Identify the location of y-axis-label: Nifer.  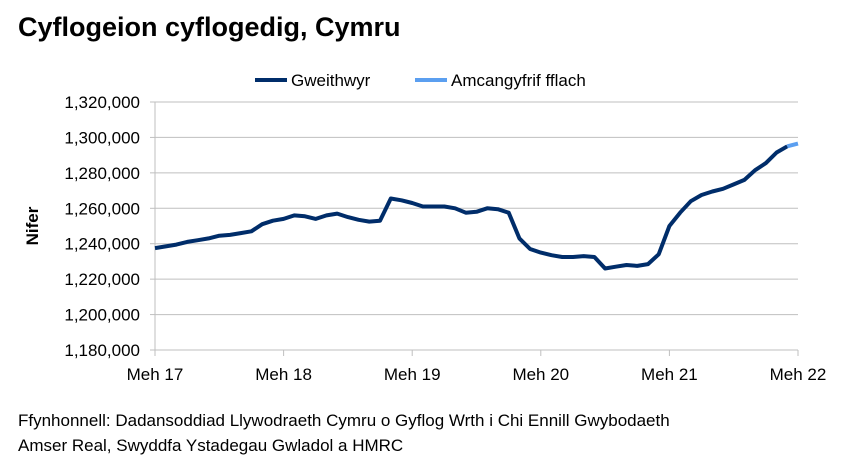
(32, 225).